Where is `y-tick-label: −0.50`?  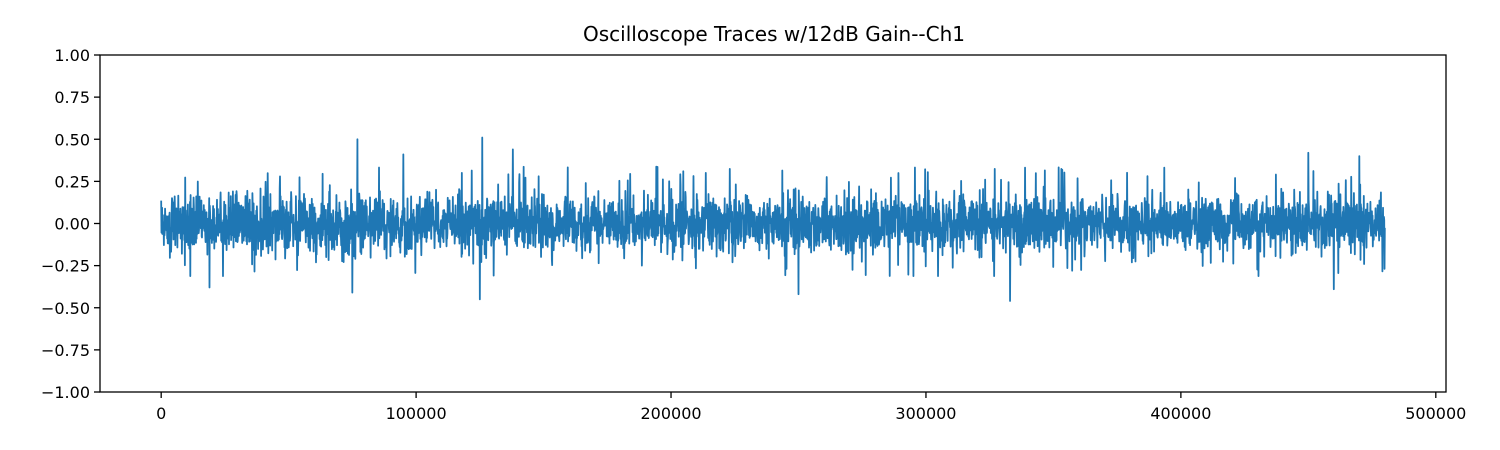 y-tick-label: −0.50 is located at coordinates (65, 308).